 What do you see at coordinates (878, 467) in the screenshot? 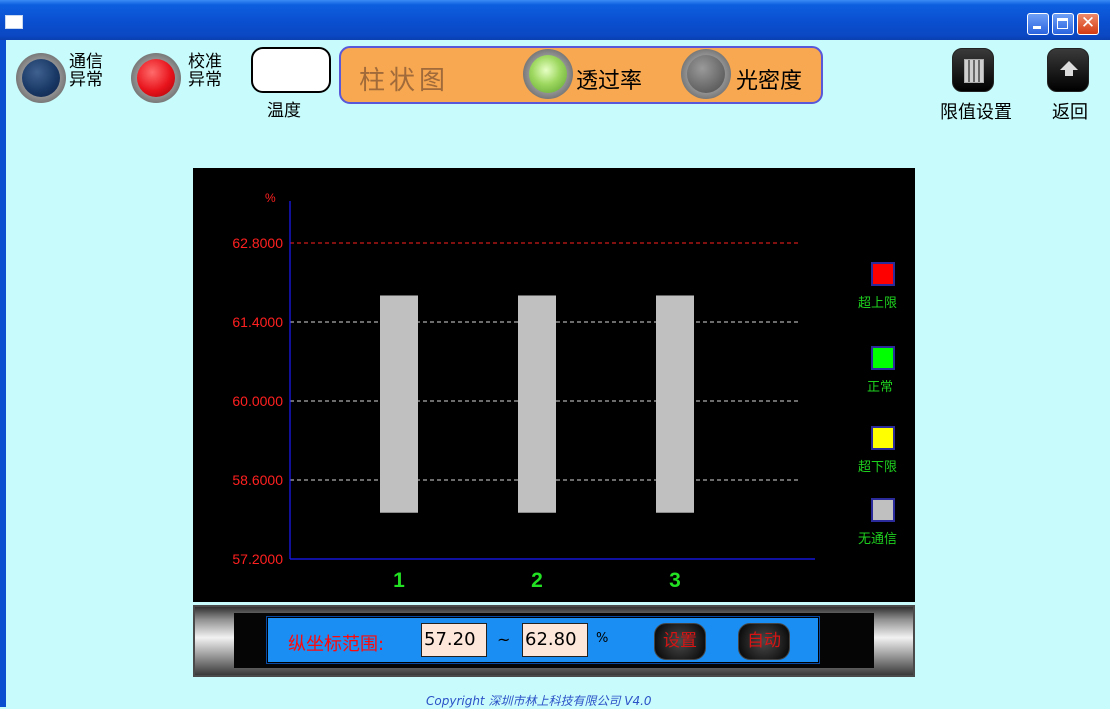
I see `legend-label: 超下限` at bounding box center [878, 467].